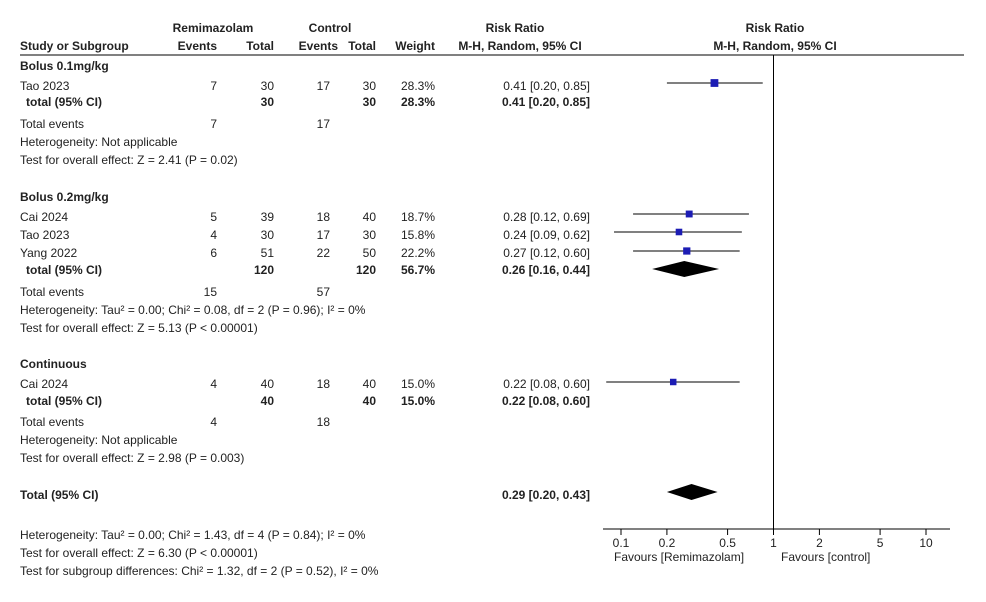 The width and height of the screenshot is (986, 602). I want to click on weight-header: Weight, so click(415, 46).